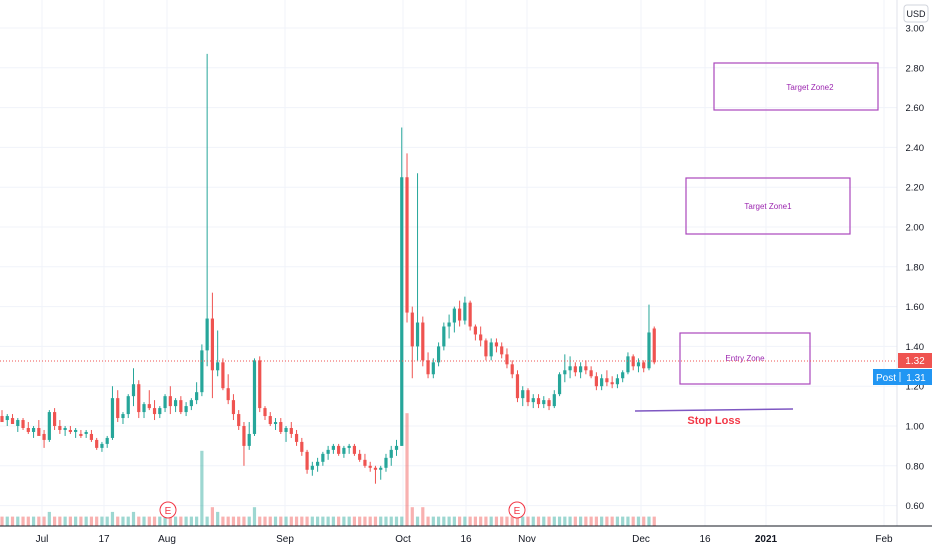  I want to click on price-axis-tick-label: 2.20, so click(915, 188).